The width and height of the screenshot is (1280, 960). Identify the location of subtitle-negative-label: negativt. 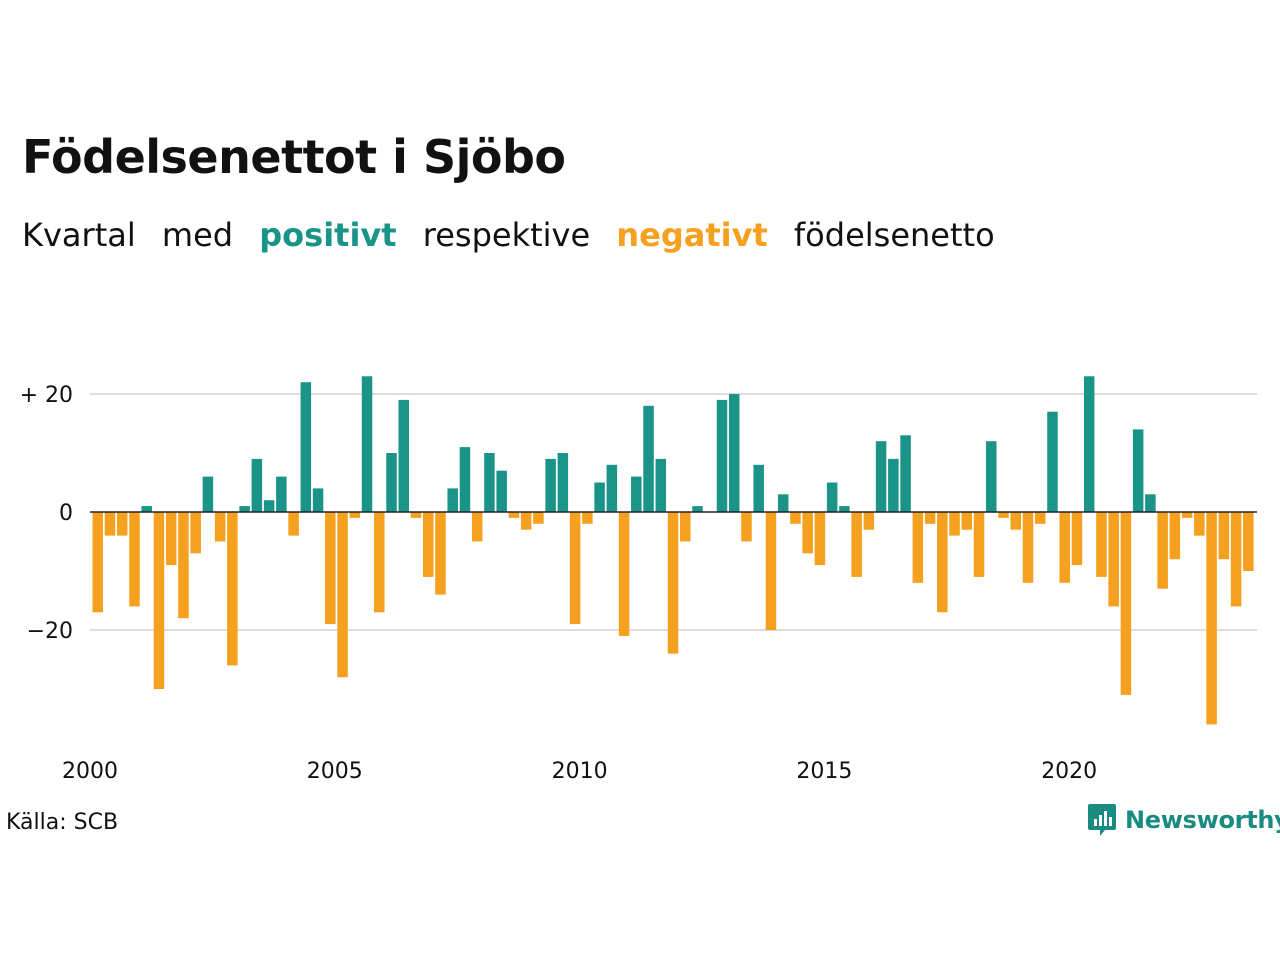
(692, 235).